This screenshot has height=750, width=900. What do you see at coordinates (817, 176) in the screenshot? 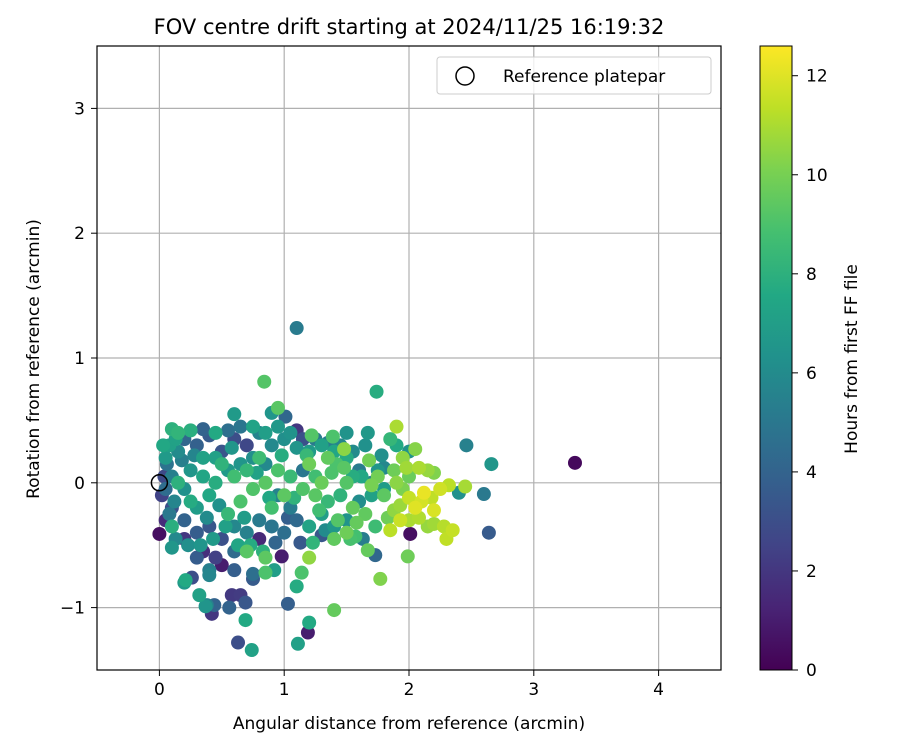
I see `colorbar-tick-label: 10` at bounding box center [817, 176].